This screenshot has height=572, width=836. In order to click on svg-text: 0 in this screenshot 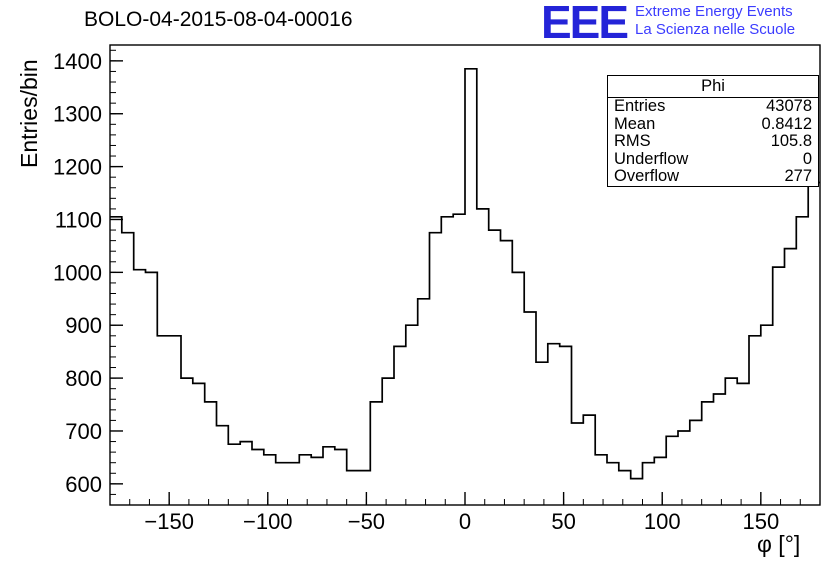, I will do `click(465, 521)`.